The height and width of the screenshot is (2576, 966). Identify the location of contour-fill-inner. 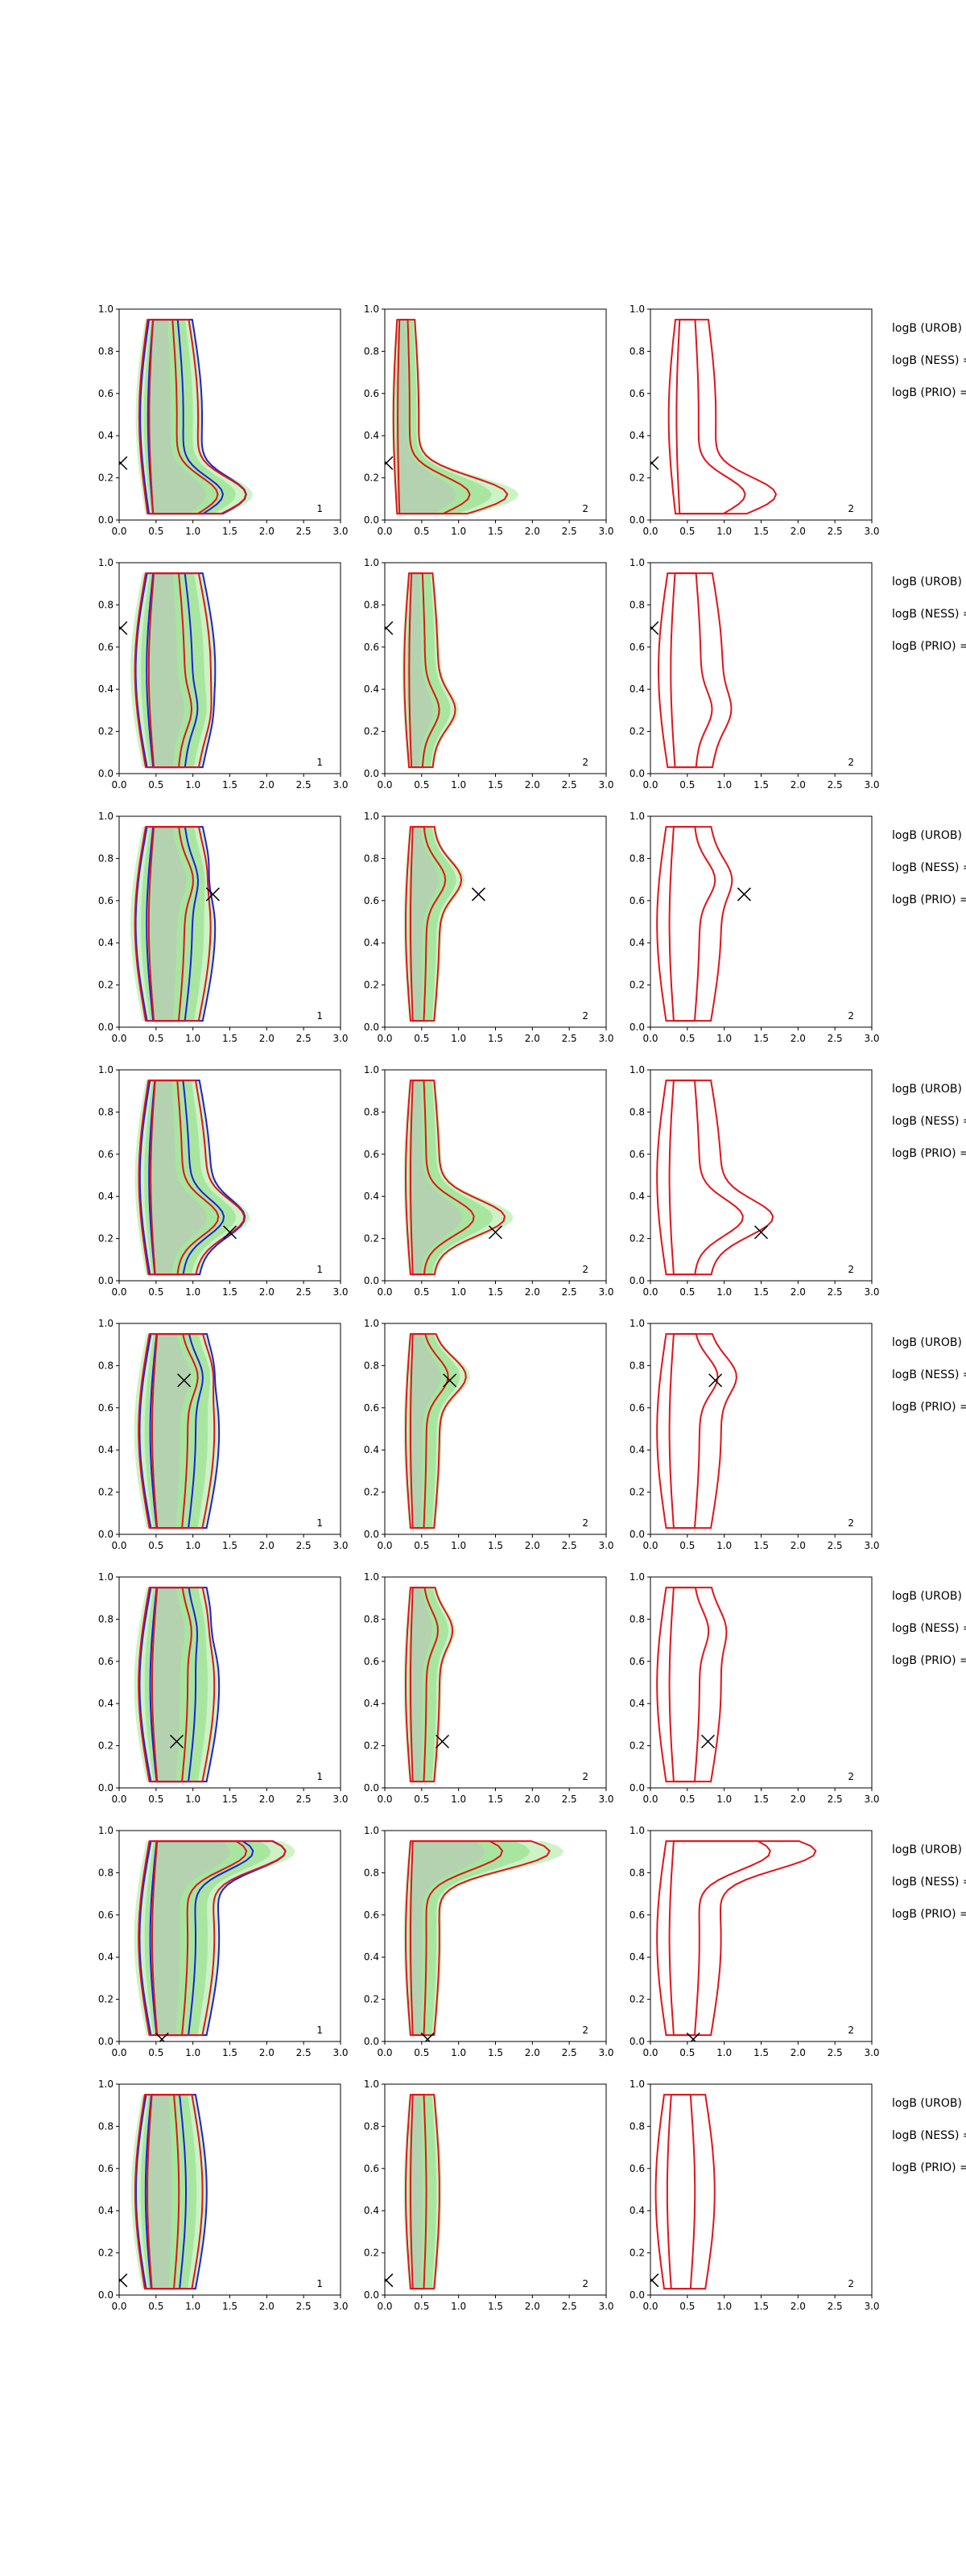
(443, 417).